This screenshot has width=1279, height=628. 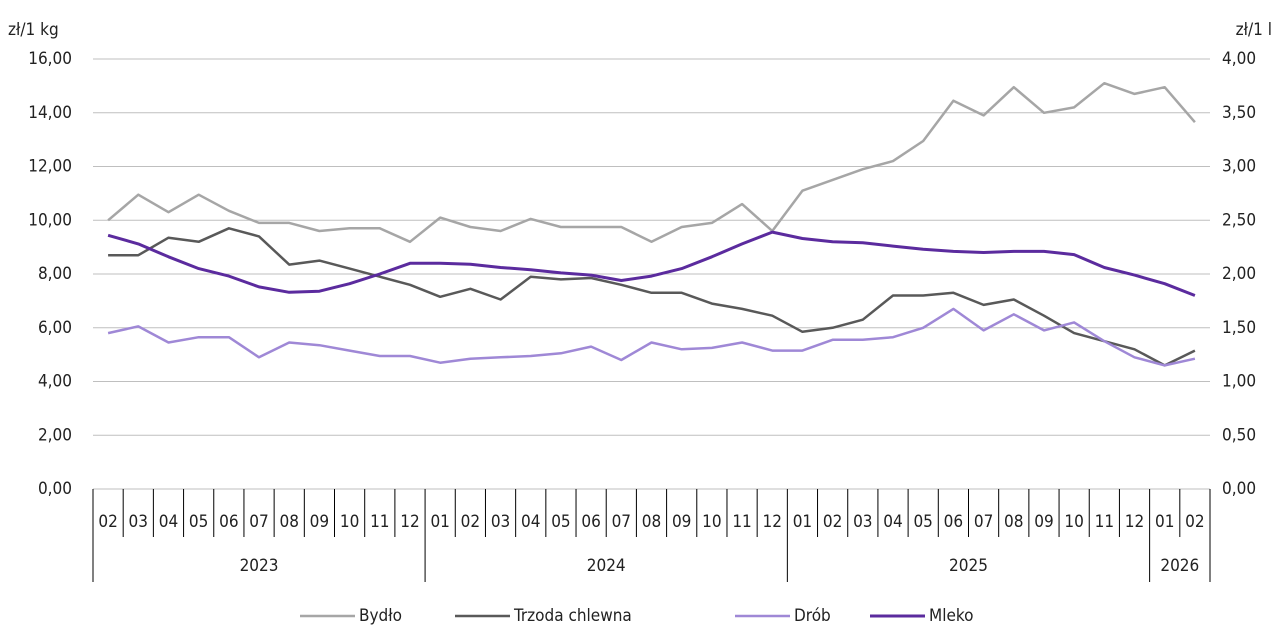 I want to click on y2-tick-label: 1,00, so click(x=1239, y=382).